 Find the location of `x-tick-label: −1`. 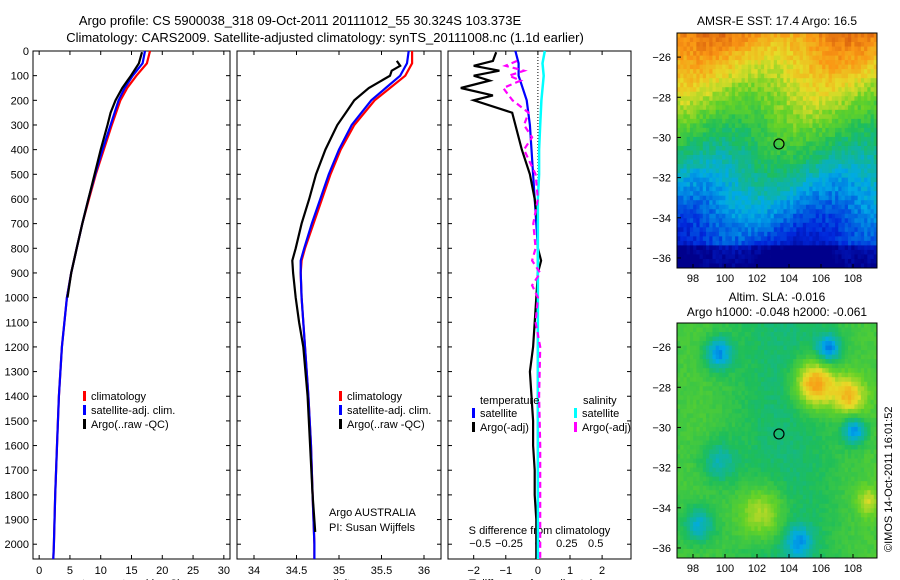

x-tick-label: −1 is located at coordinates (506, 571).